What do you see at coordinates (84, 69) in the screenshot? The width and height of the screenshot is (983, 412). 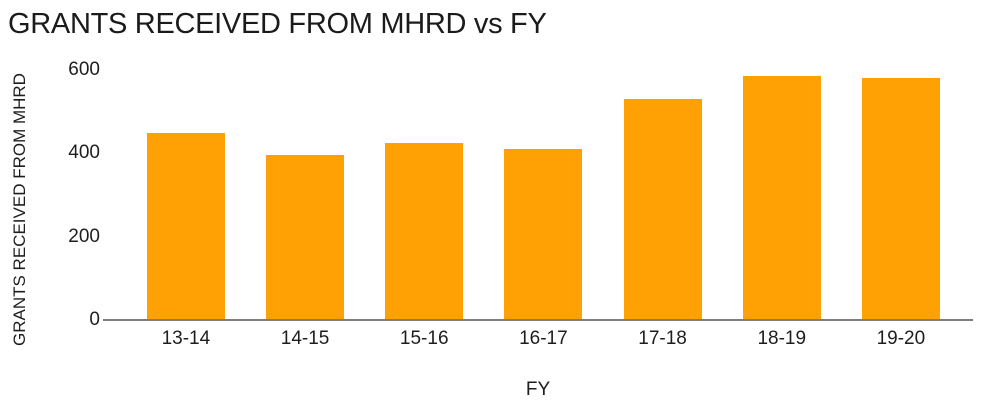 I see `y-tick-label: 600` at bounding box center [84, 69].